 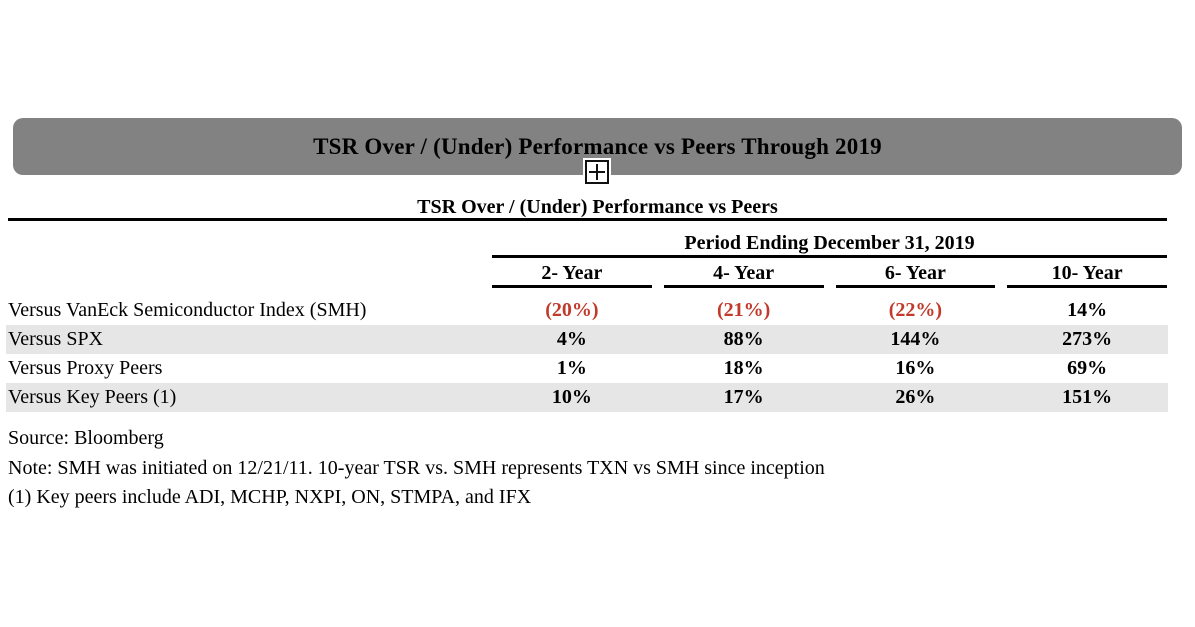 What do you see at coordinates (743, 368) in the screenshot?
I see `cell-value: 18%` at bounding box center [743, 368].